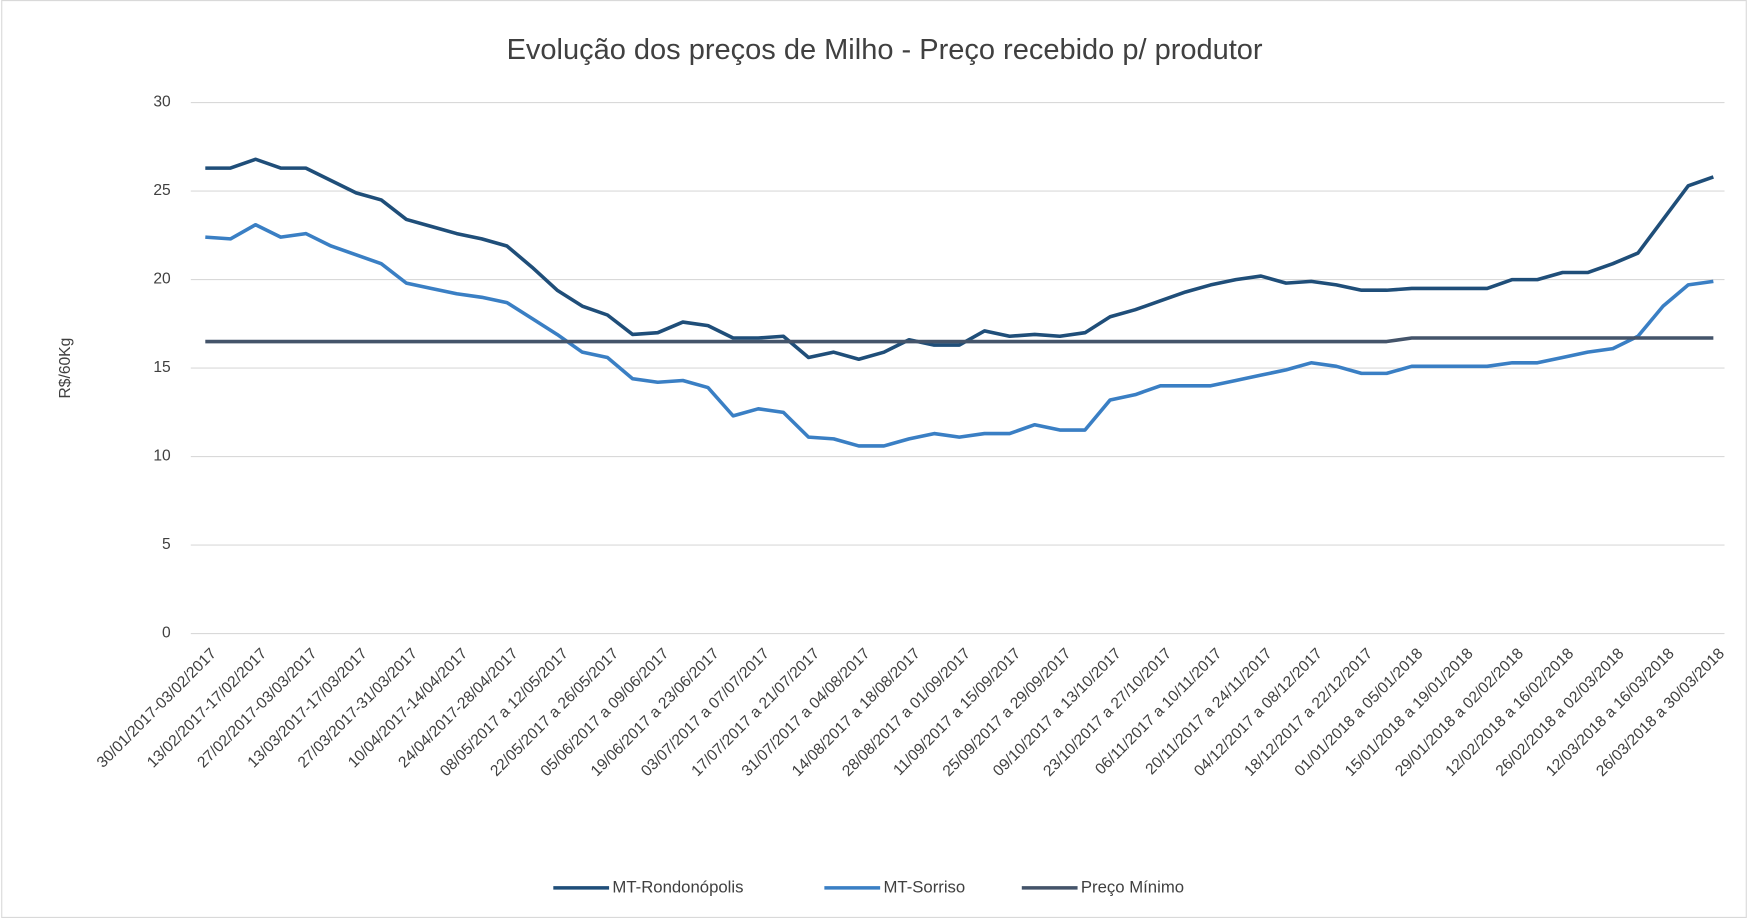 This screenshot has width=1748, height=918. Describe the element at coordinates (162, 367) in the screenshot. I see `y-tick-label: 15` at that location.